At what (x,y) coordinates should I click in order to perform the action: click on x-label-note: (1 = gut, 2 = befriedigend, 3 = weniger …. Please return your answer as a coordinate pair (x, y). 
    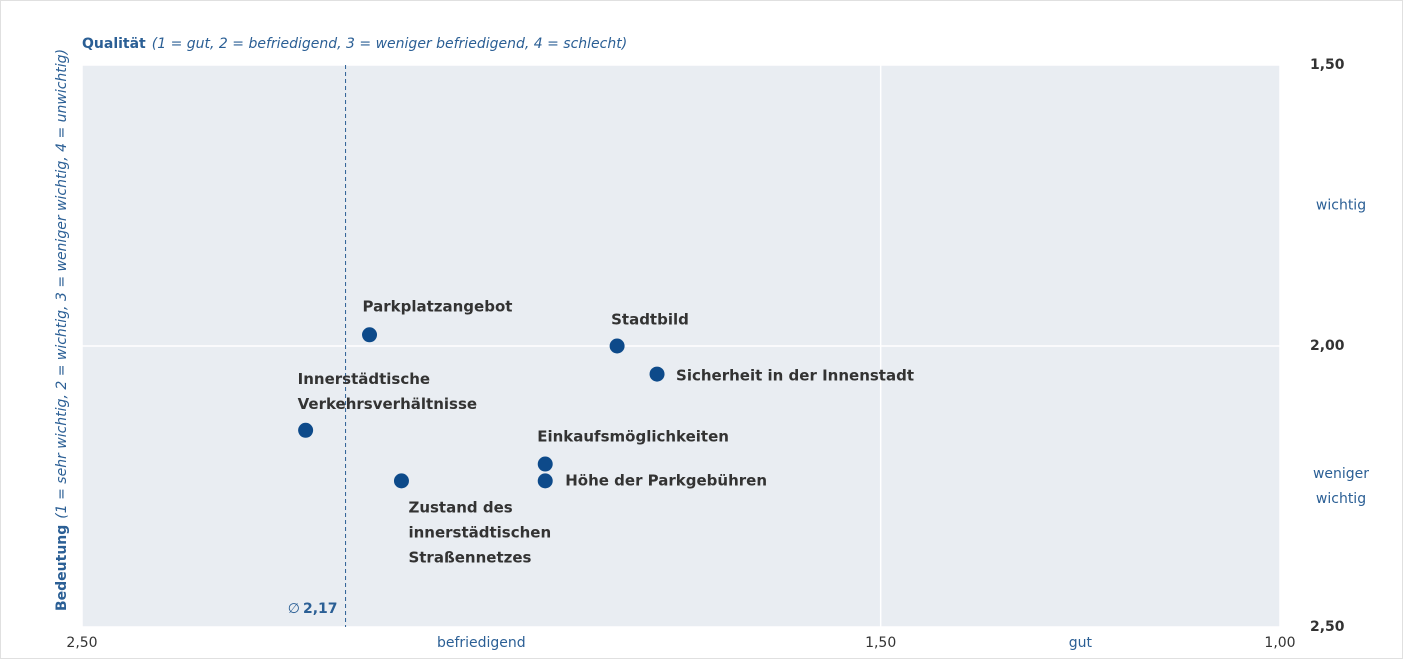
    Looking at the image, I should click on (389, 44).